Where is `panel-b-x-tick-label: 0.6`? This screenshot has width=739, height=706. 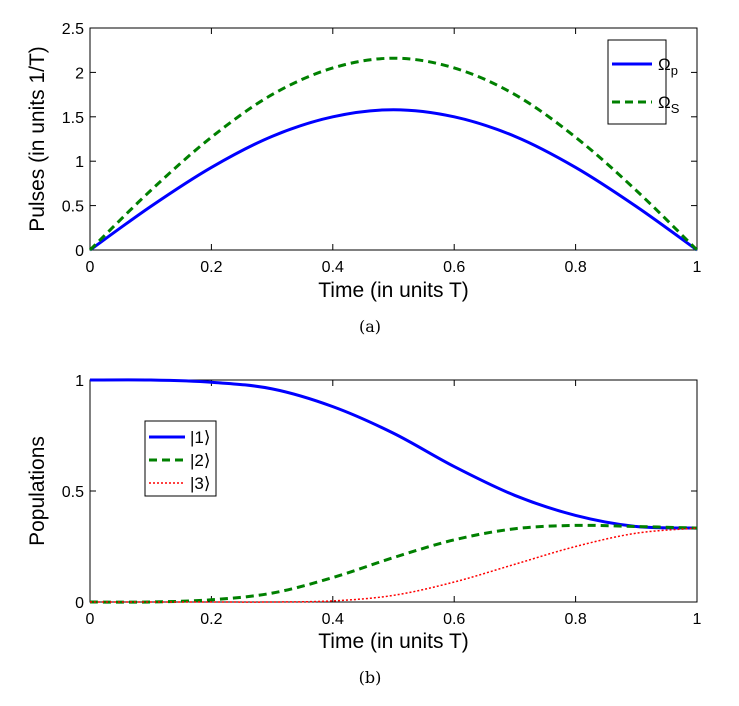 panel-b-x-tick-label: 0.6 is located at coordinates (454, 619).